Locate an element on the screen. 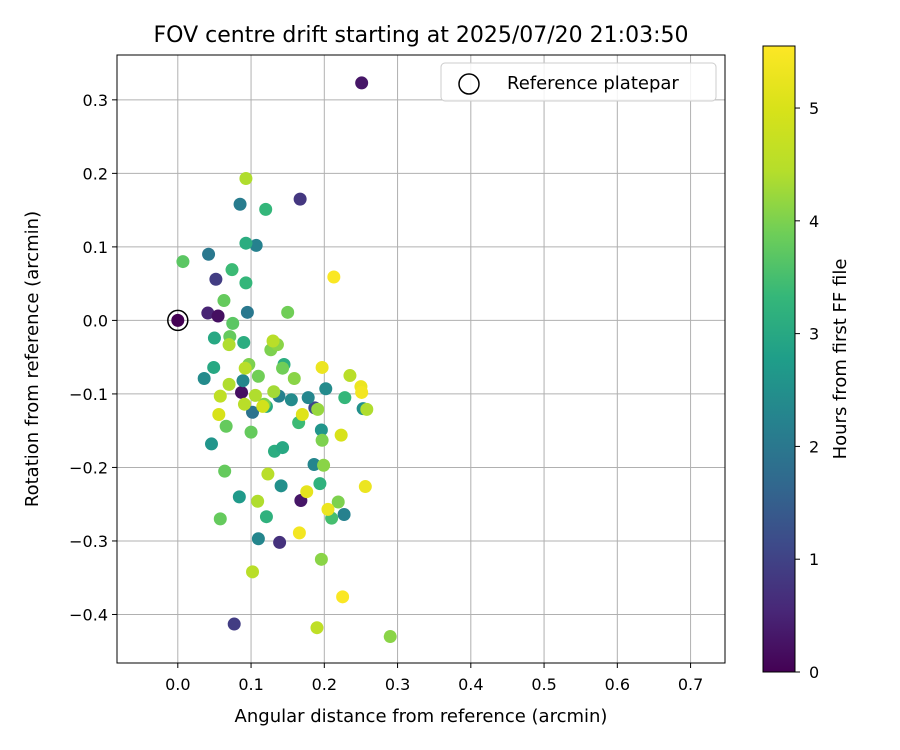  reference-point-marker is located at coordinates (178, 320).